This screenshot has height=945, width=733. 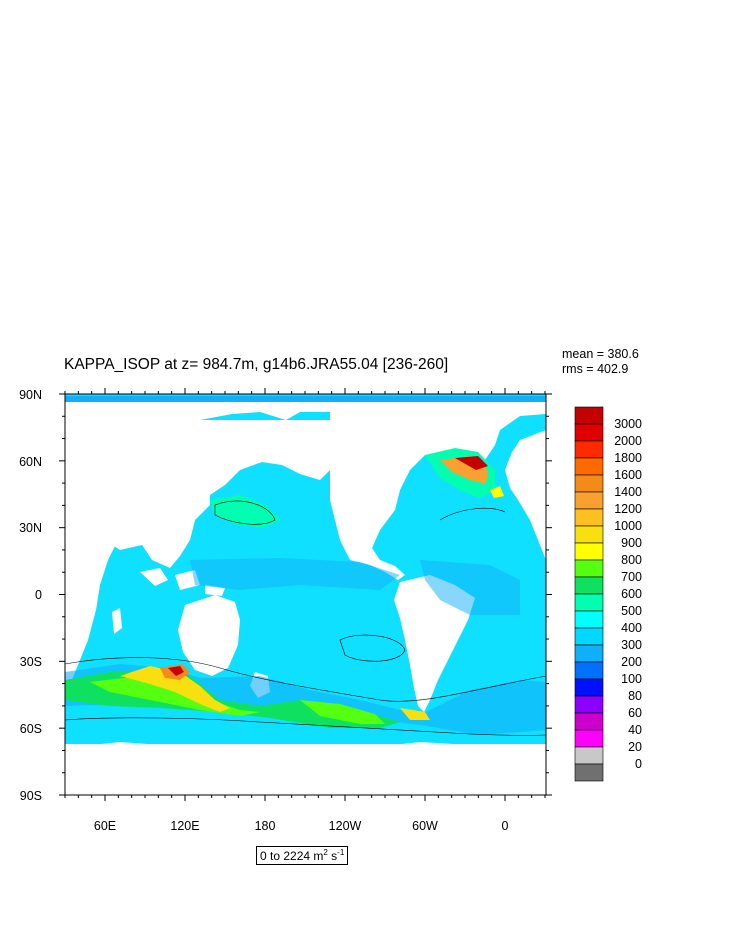 I want to click on range-label: 0 to 2224 m2 s-1, so click(x=302, y=855).